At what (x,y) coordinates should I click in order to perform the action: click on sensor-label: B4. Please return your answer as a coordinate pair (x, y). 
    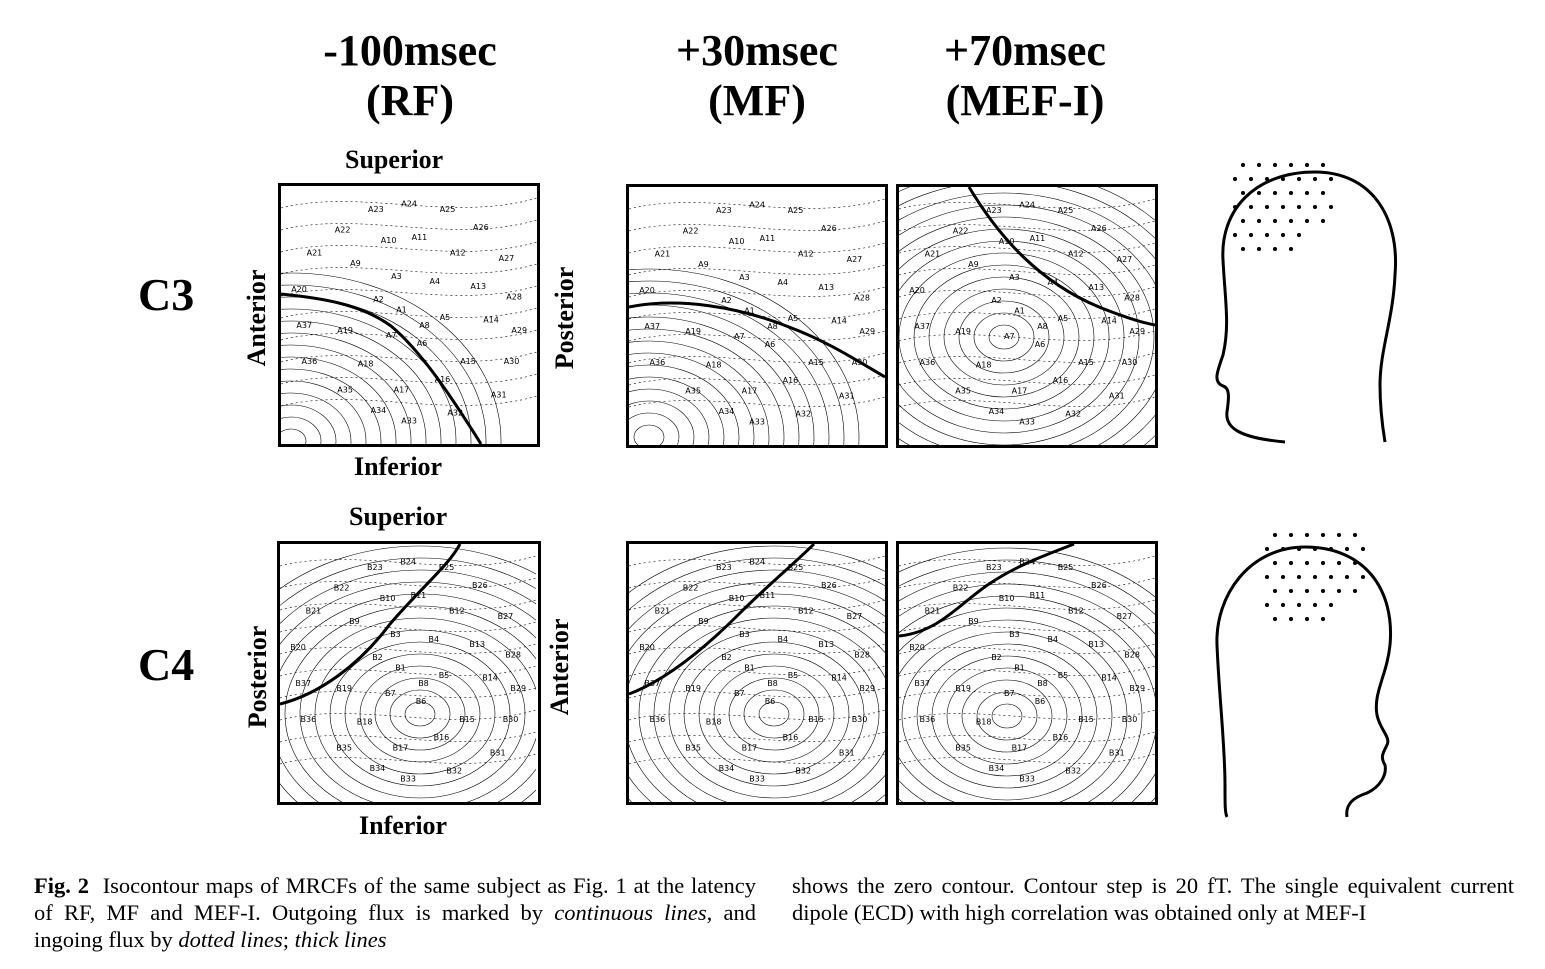
    Looking at the image, I should click on (783, 639).